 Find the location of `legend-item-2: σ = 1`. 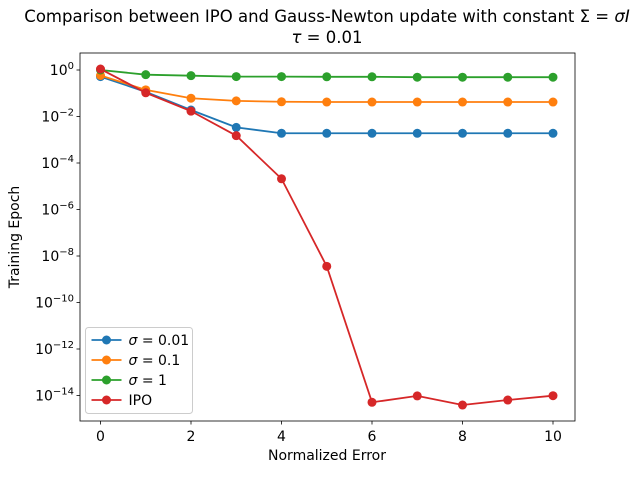

legend-item-2: σ = 1 is located at coordinates (129, 381).